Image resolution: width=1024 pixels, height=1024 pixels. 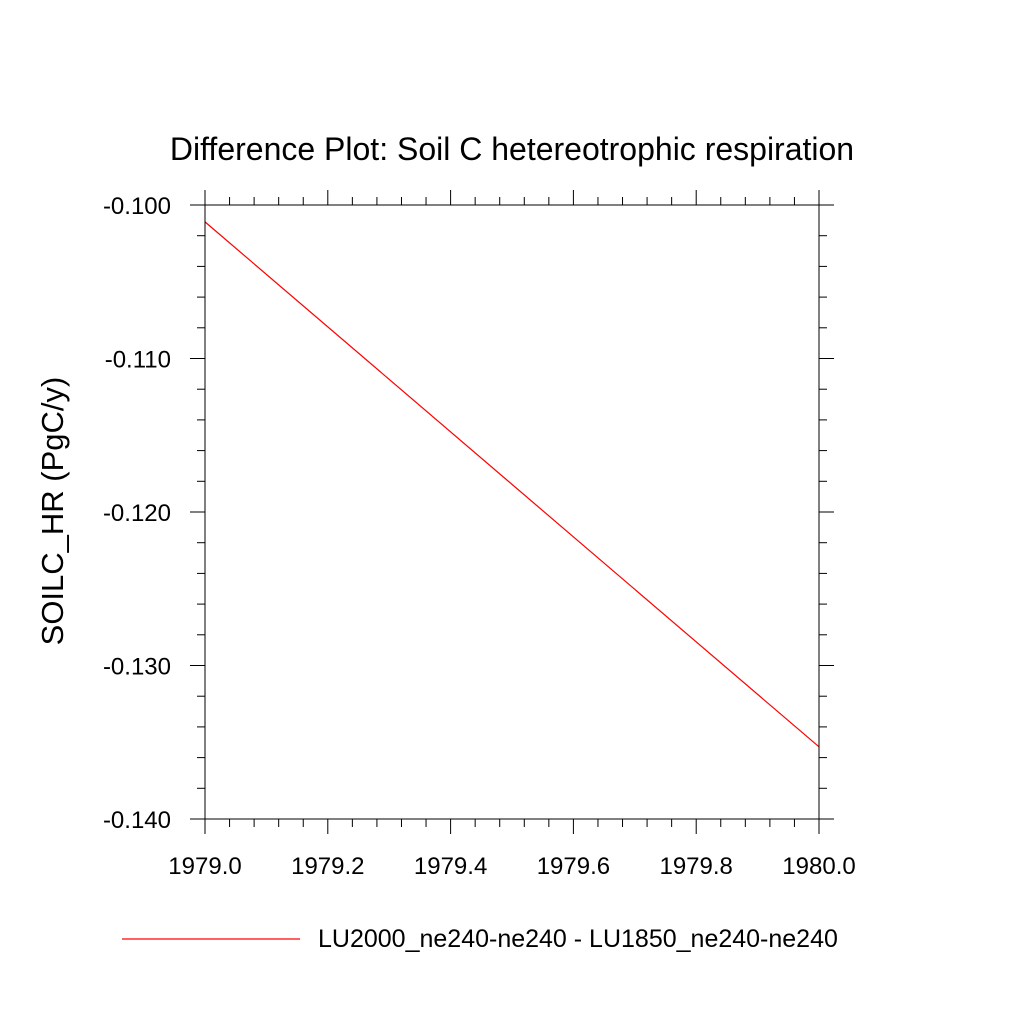 I want to click on x-tick-labels: 1979.0 1979.2 1979.4 1979.6 1979.8 1980.0, so click(x=511, y=866).